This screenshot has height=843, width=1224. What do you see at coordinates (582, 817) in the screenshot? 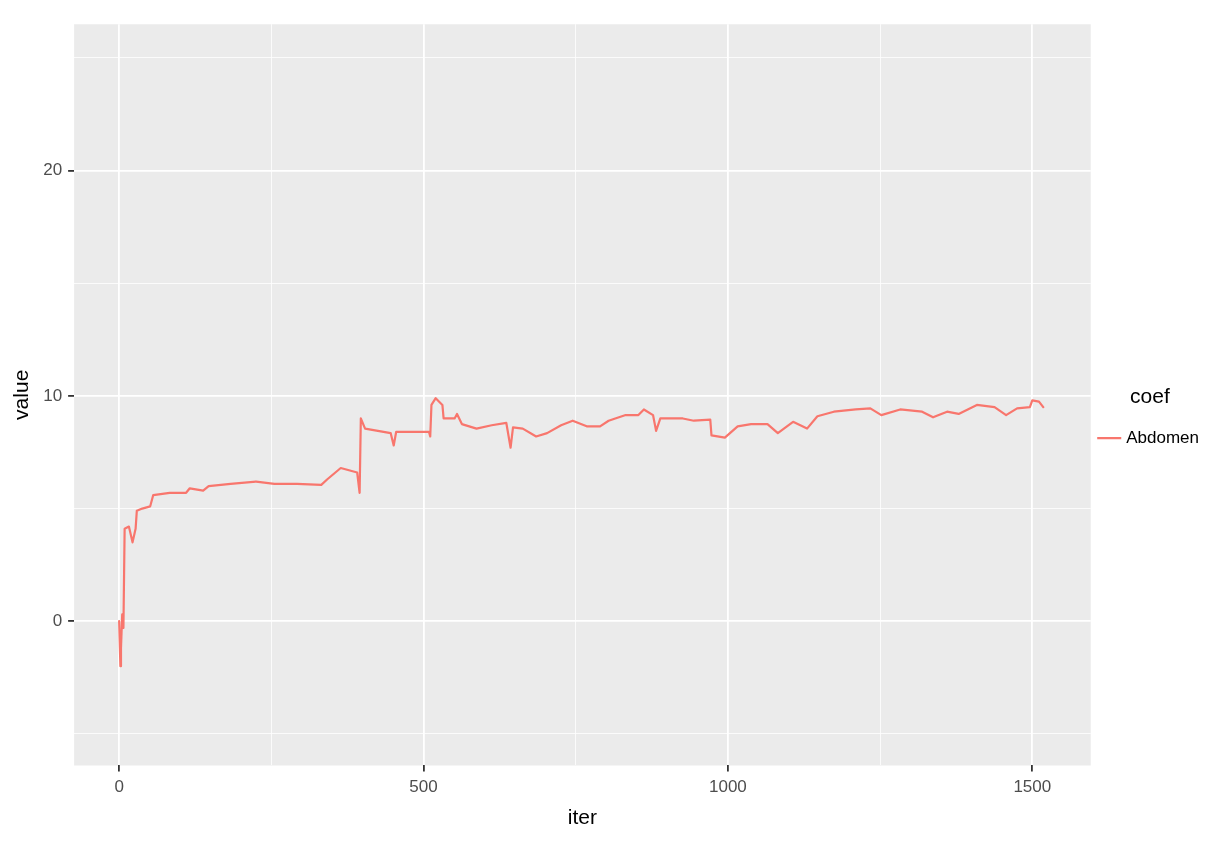
I see `x-axis-title: iter` at bounding box center [582, 817].